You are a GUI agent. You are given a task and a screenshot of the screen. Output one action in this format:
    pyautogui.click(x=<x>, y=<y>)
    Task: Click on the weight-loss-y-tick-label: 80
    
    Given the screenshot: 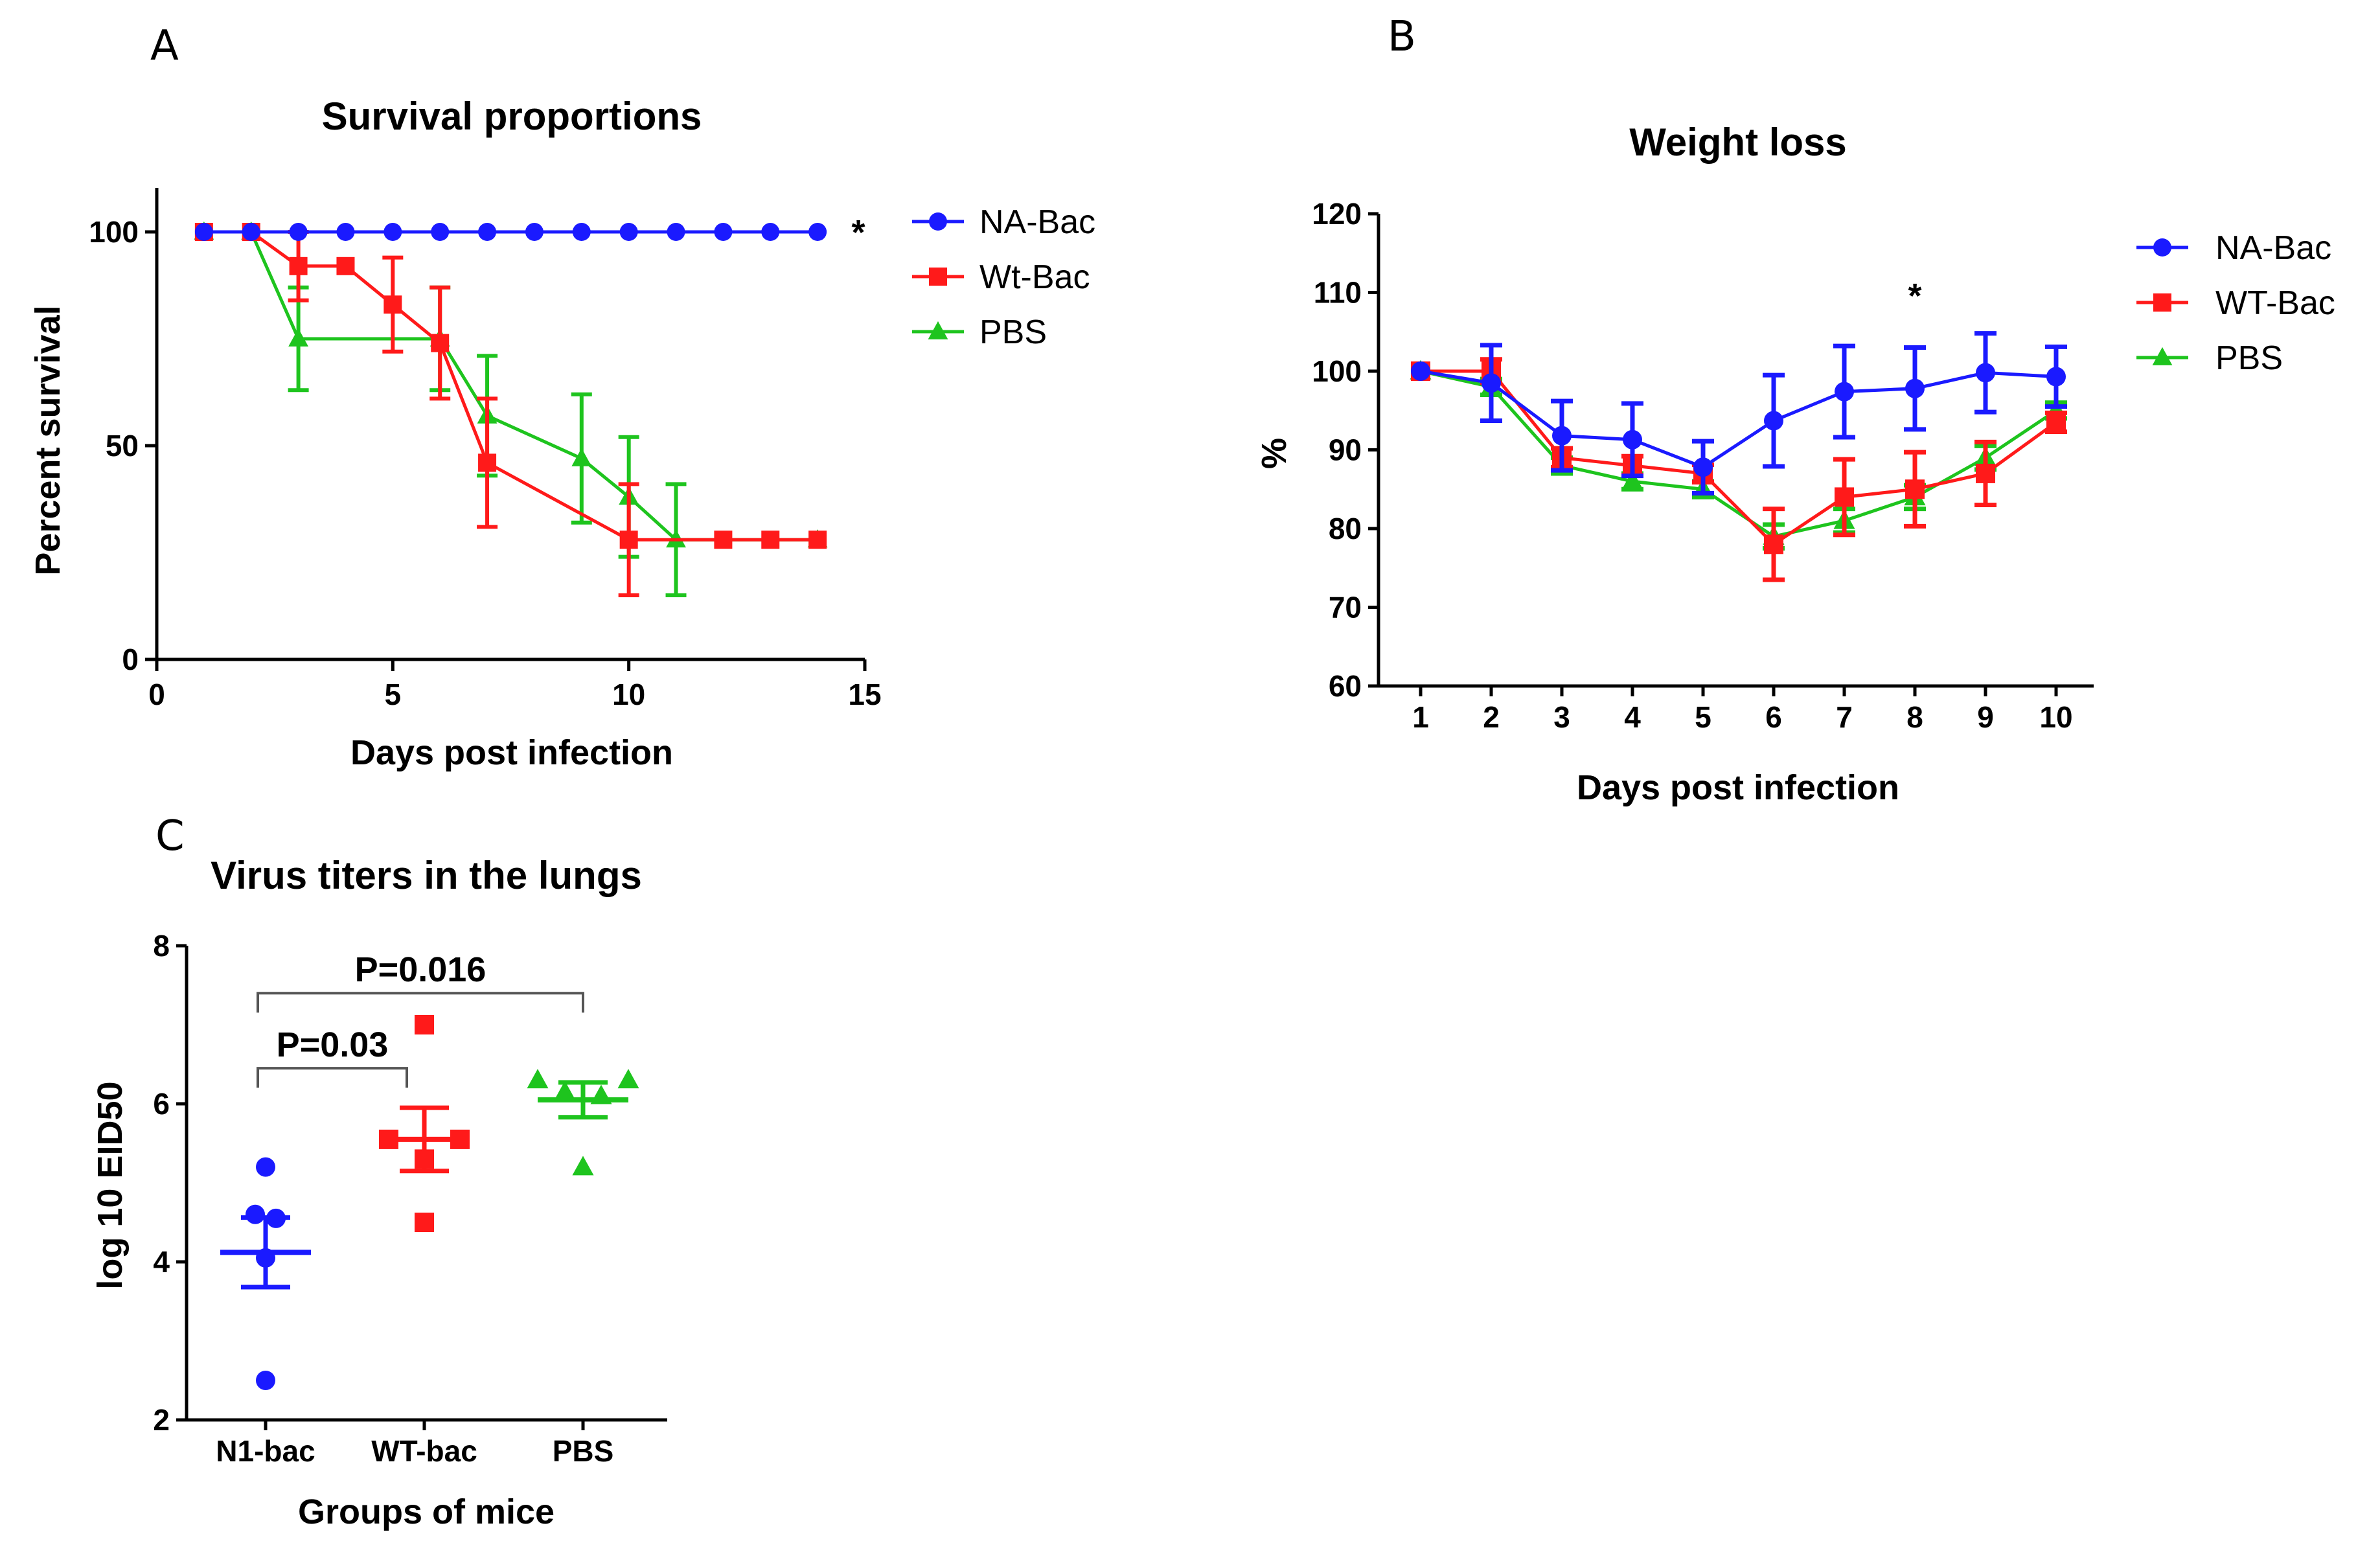 What is the action you would take?
    pyautogui.click(x=1345, y=528)
    